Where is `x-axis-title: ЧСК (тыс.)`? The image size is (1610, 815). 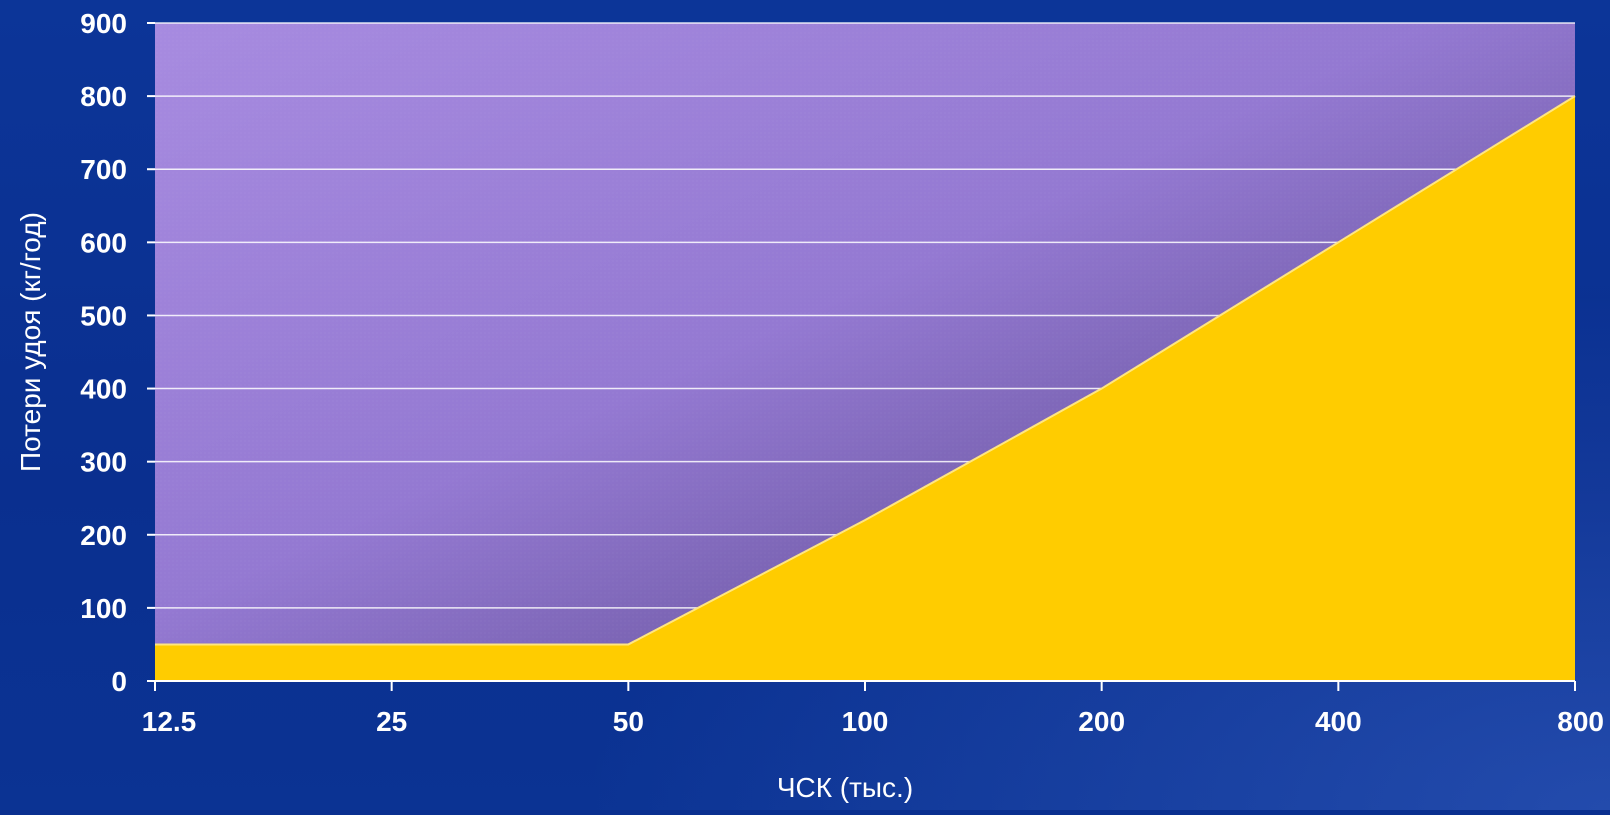
x-axis-title: ЧСК (тыс.) is located at coordinates (845, 787).